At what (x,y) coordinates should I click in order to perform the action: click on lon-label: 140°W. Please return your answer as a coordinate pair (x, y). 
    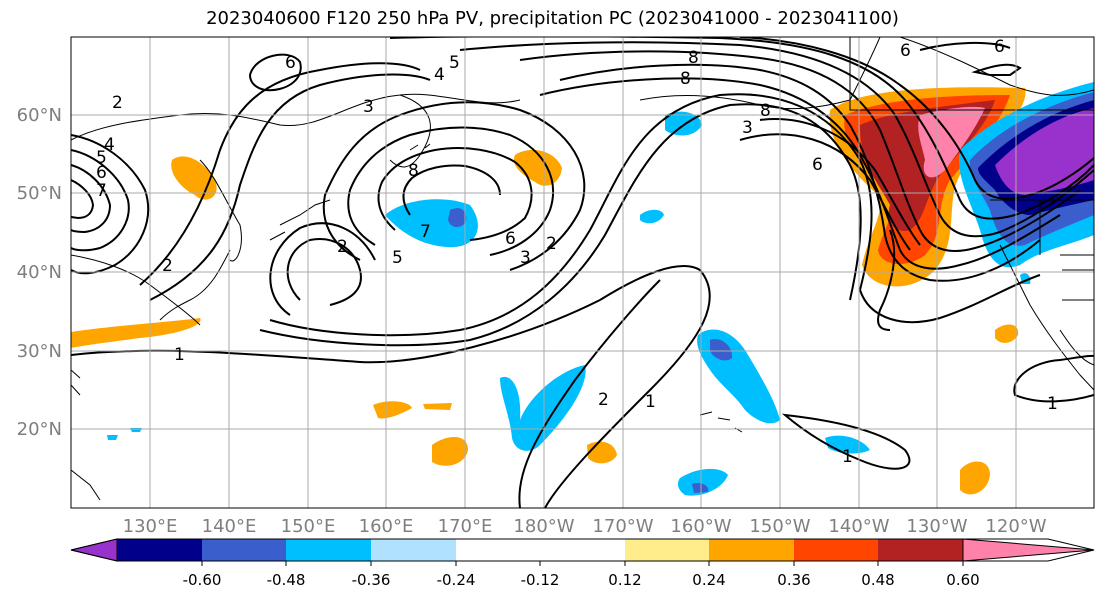
    Looking at the image, I should click on (858, 526).